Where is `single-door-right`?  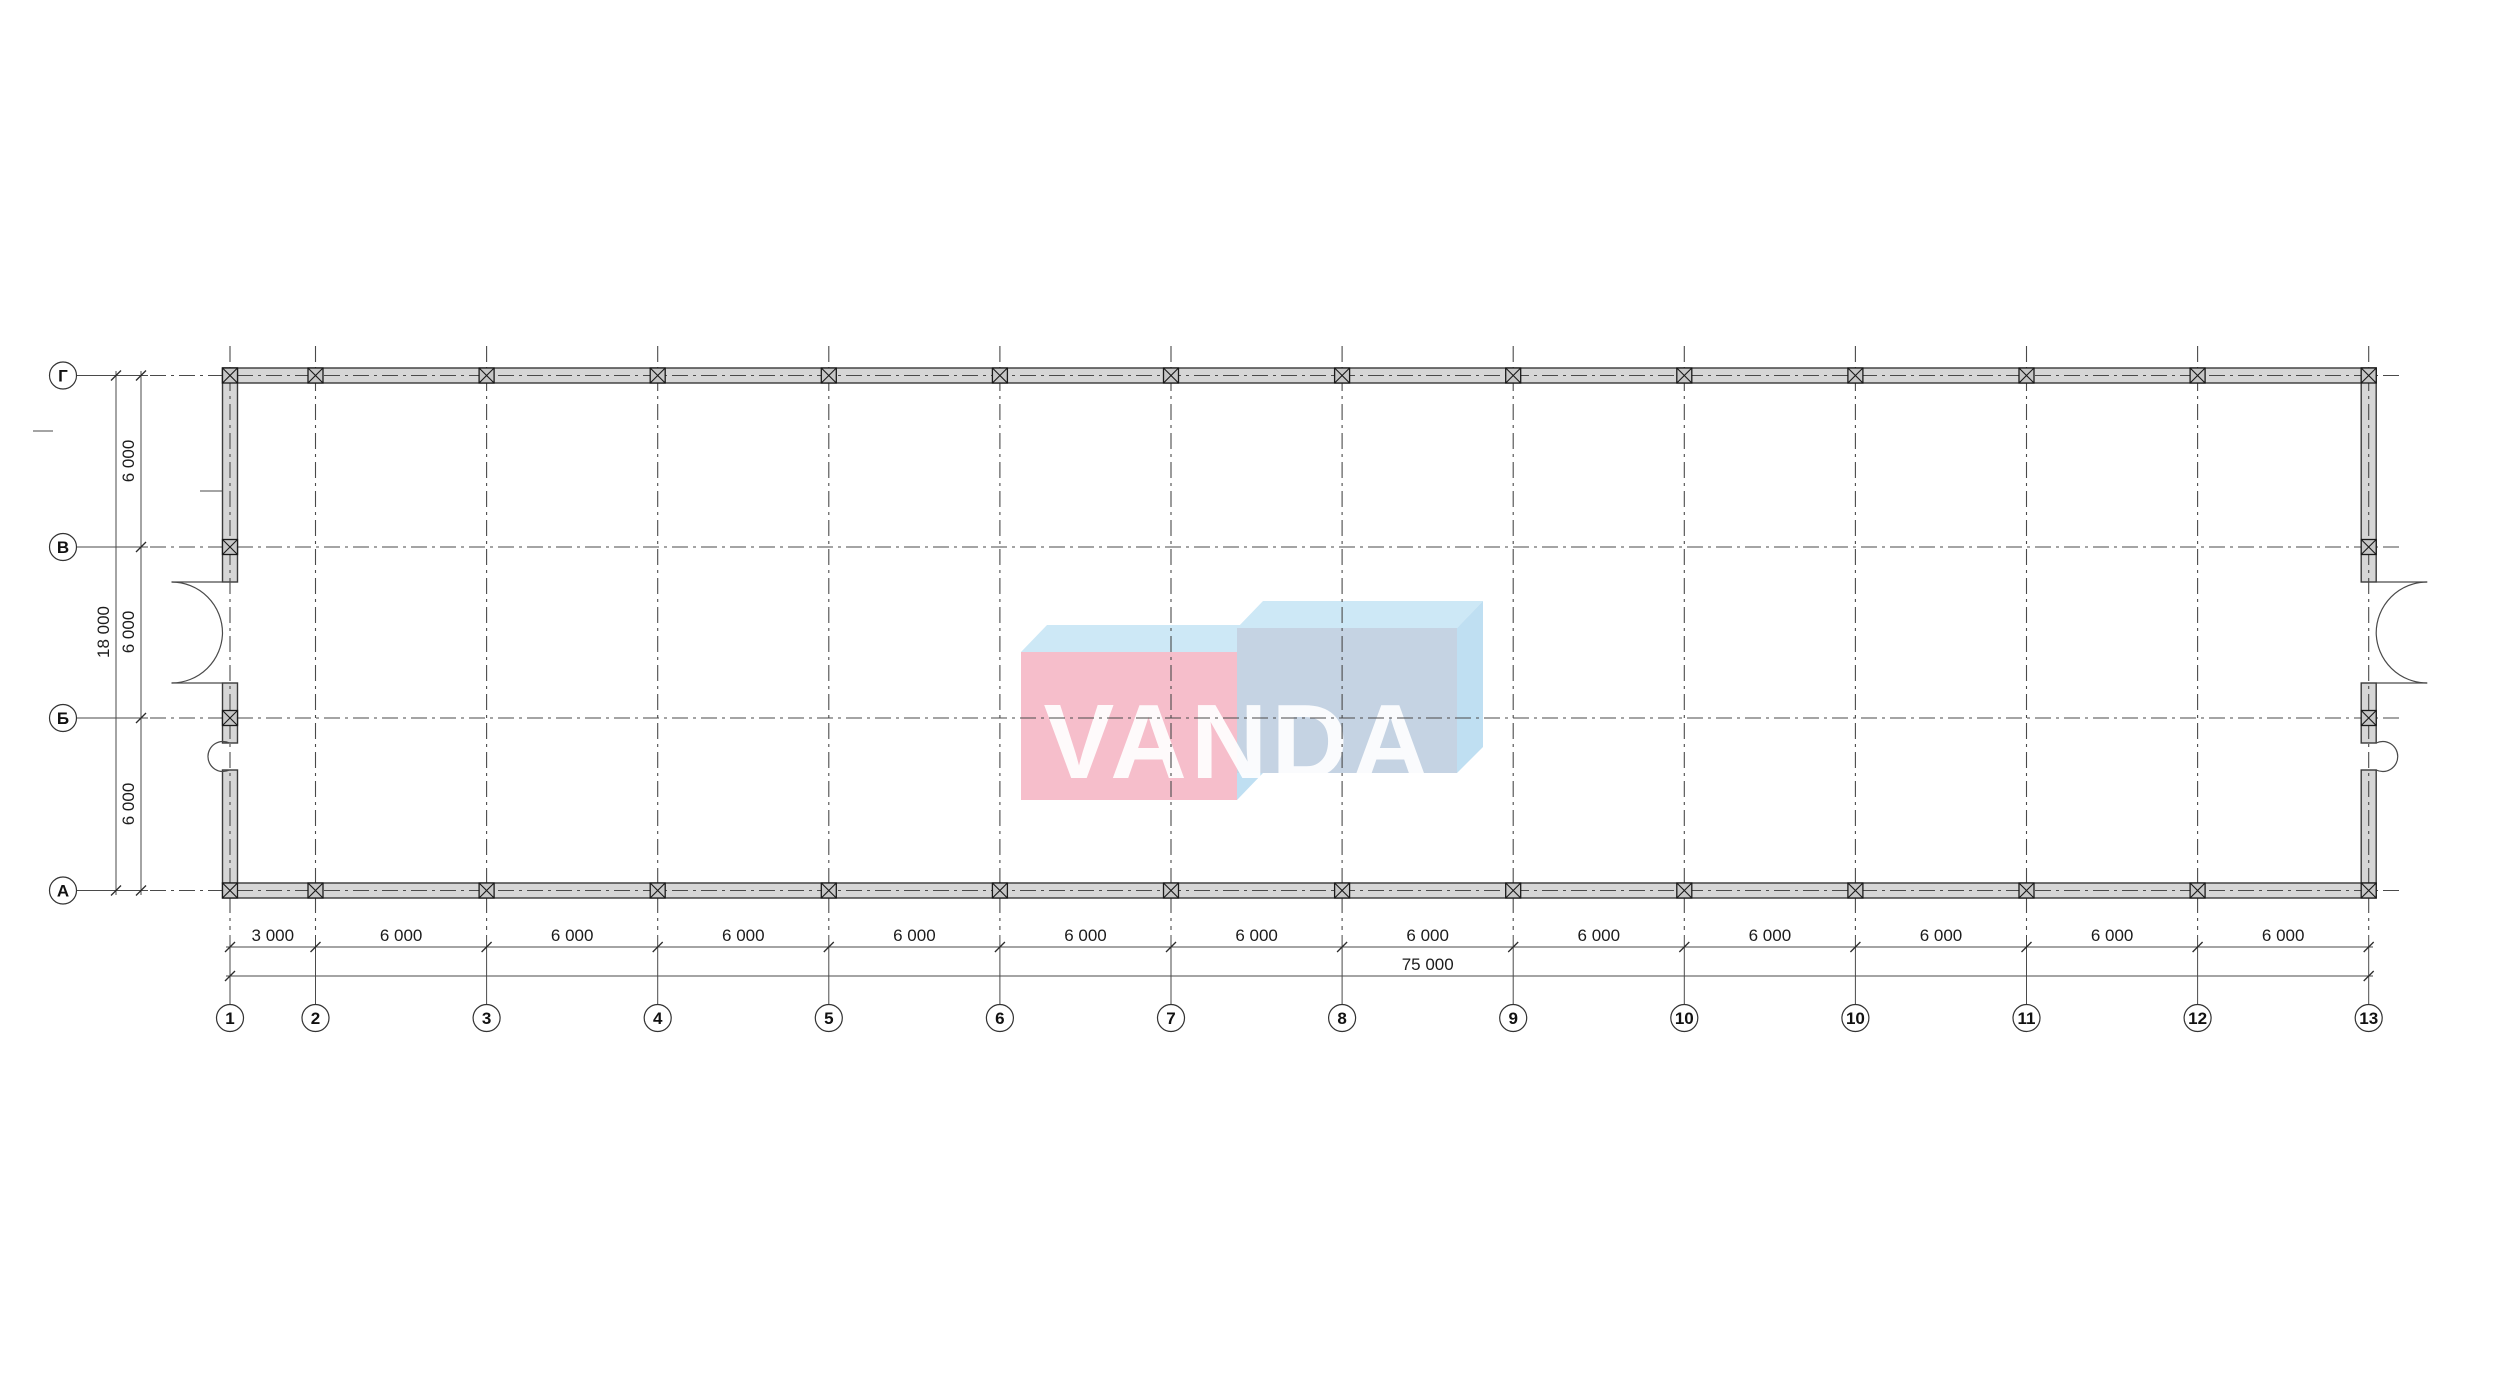
single-door-right is located at coordinates (2387, 756).